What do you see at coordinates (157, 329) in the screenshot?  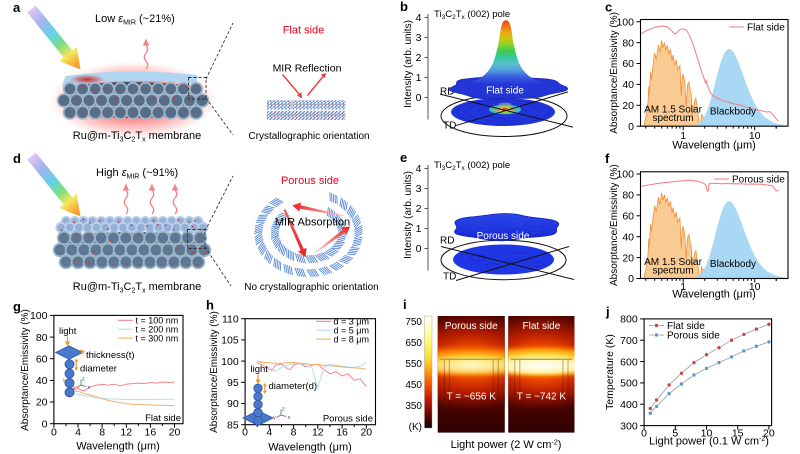 I see `svg-text: t = 200 nm` at bounding box center [157, 329].